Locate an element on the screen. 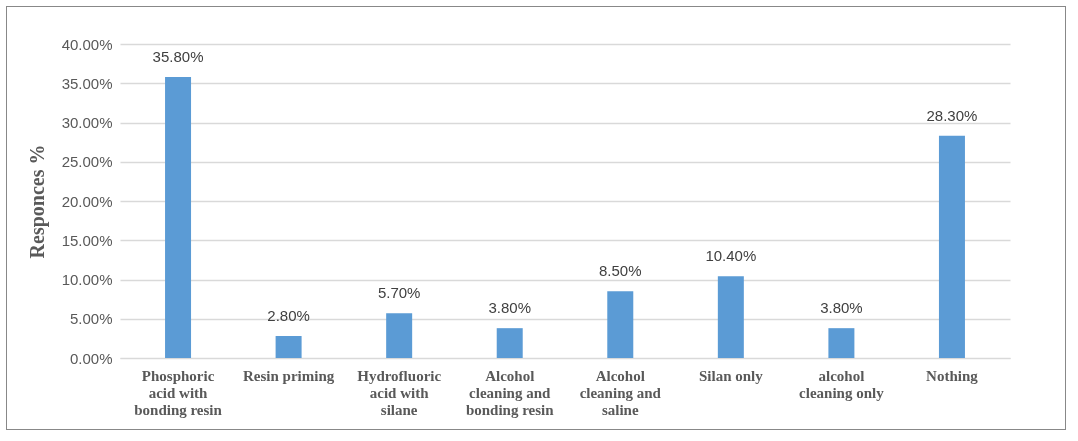  y-tick-label: 0.00% is located at coordinates (91, 358).